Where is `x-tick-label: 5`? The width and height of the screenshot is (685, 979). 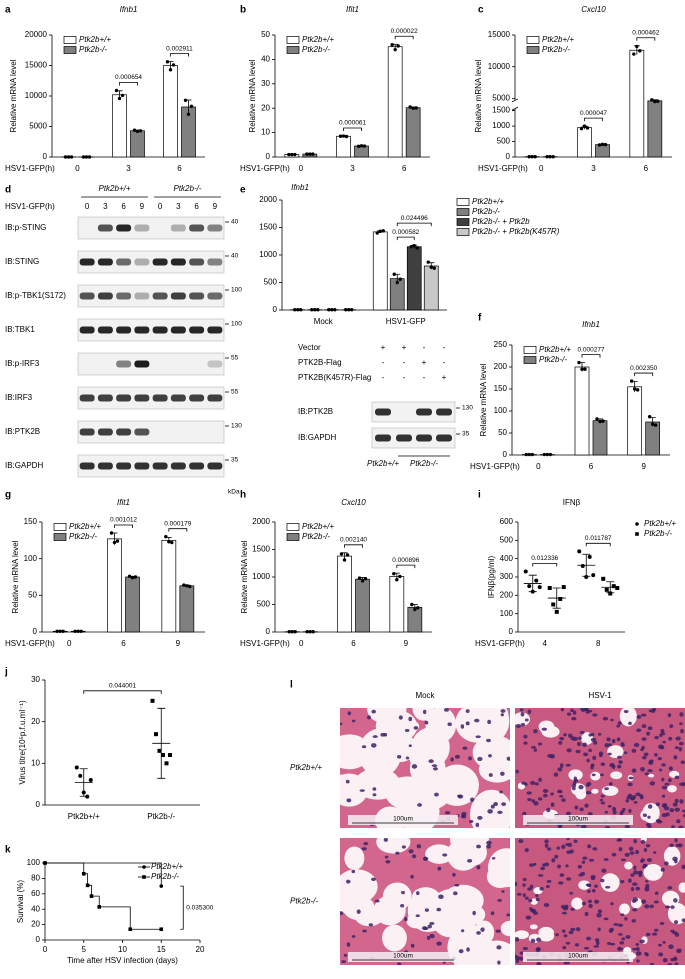 x-tick-label: 5 is located at coordinates (84, 949).